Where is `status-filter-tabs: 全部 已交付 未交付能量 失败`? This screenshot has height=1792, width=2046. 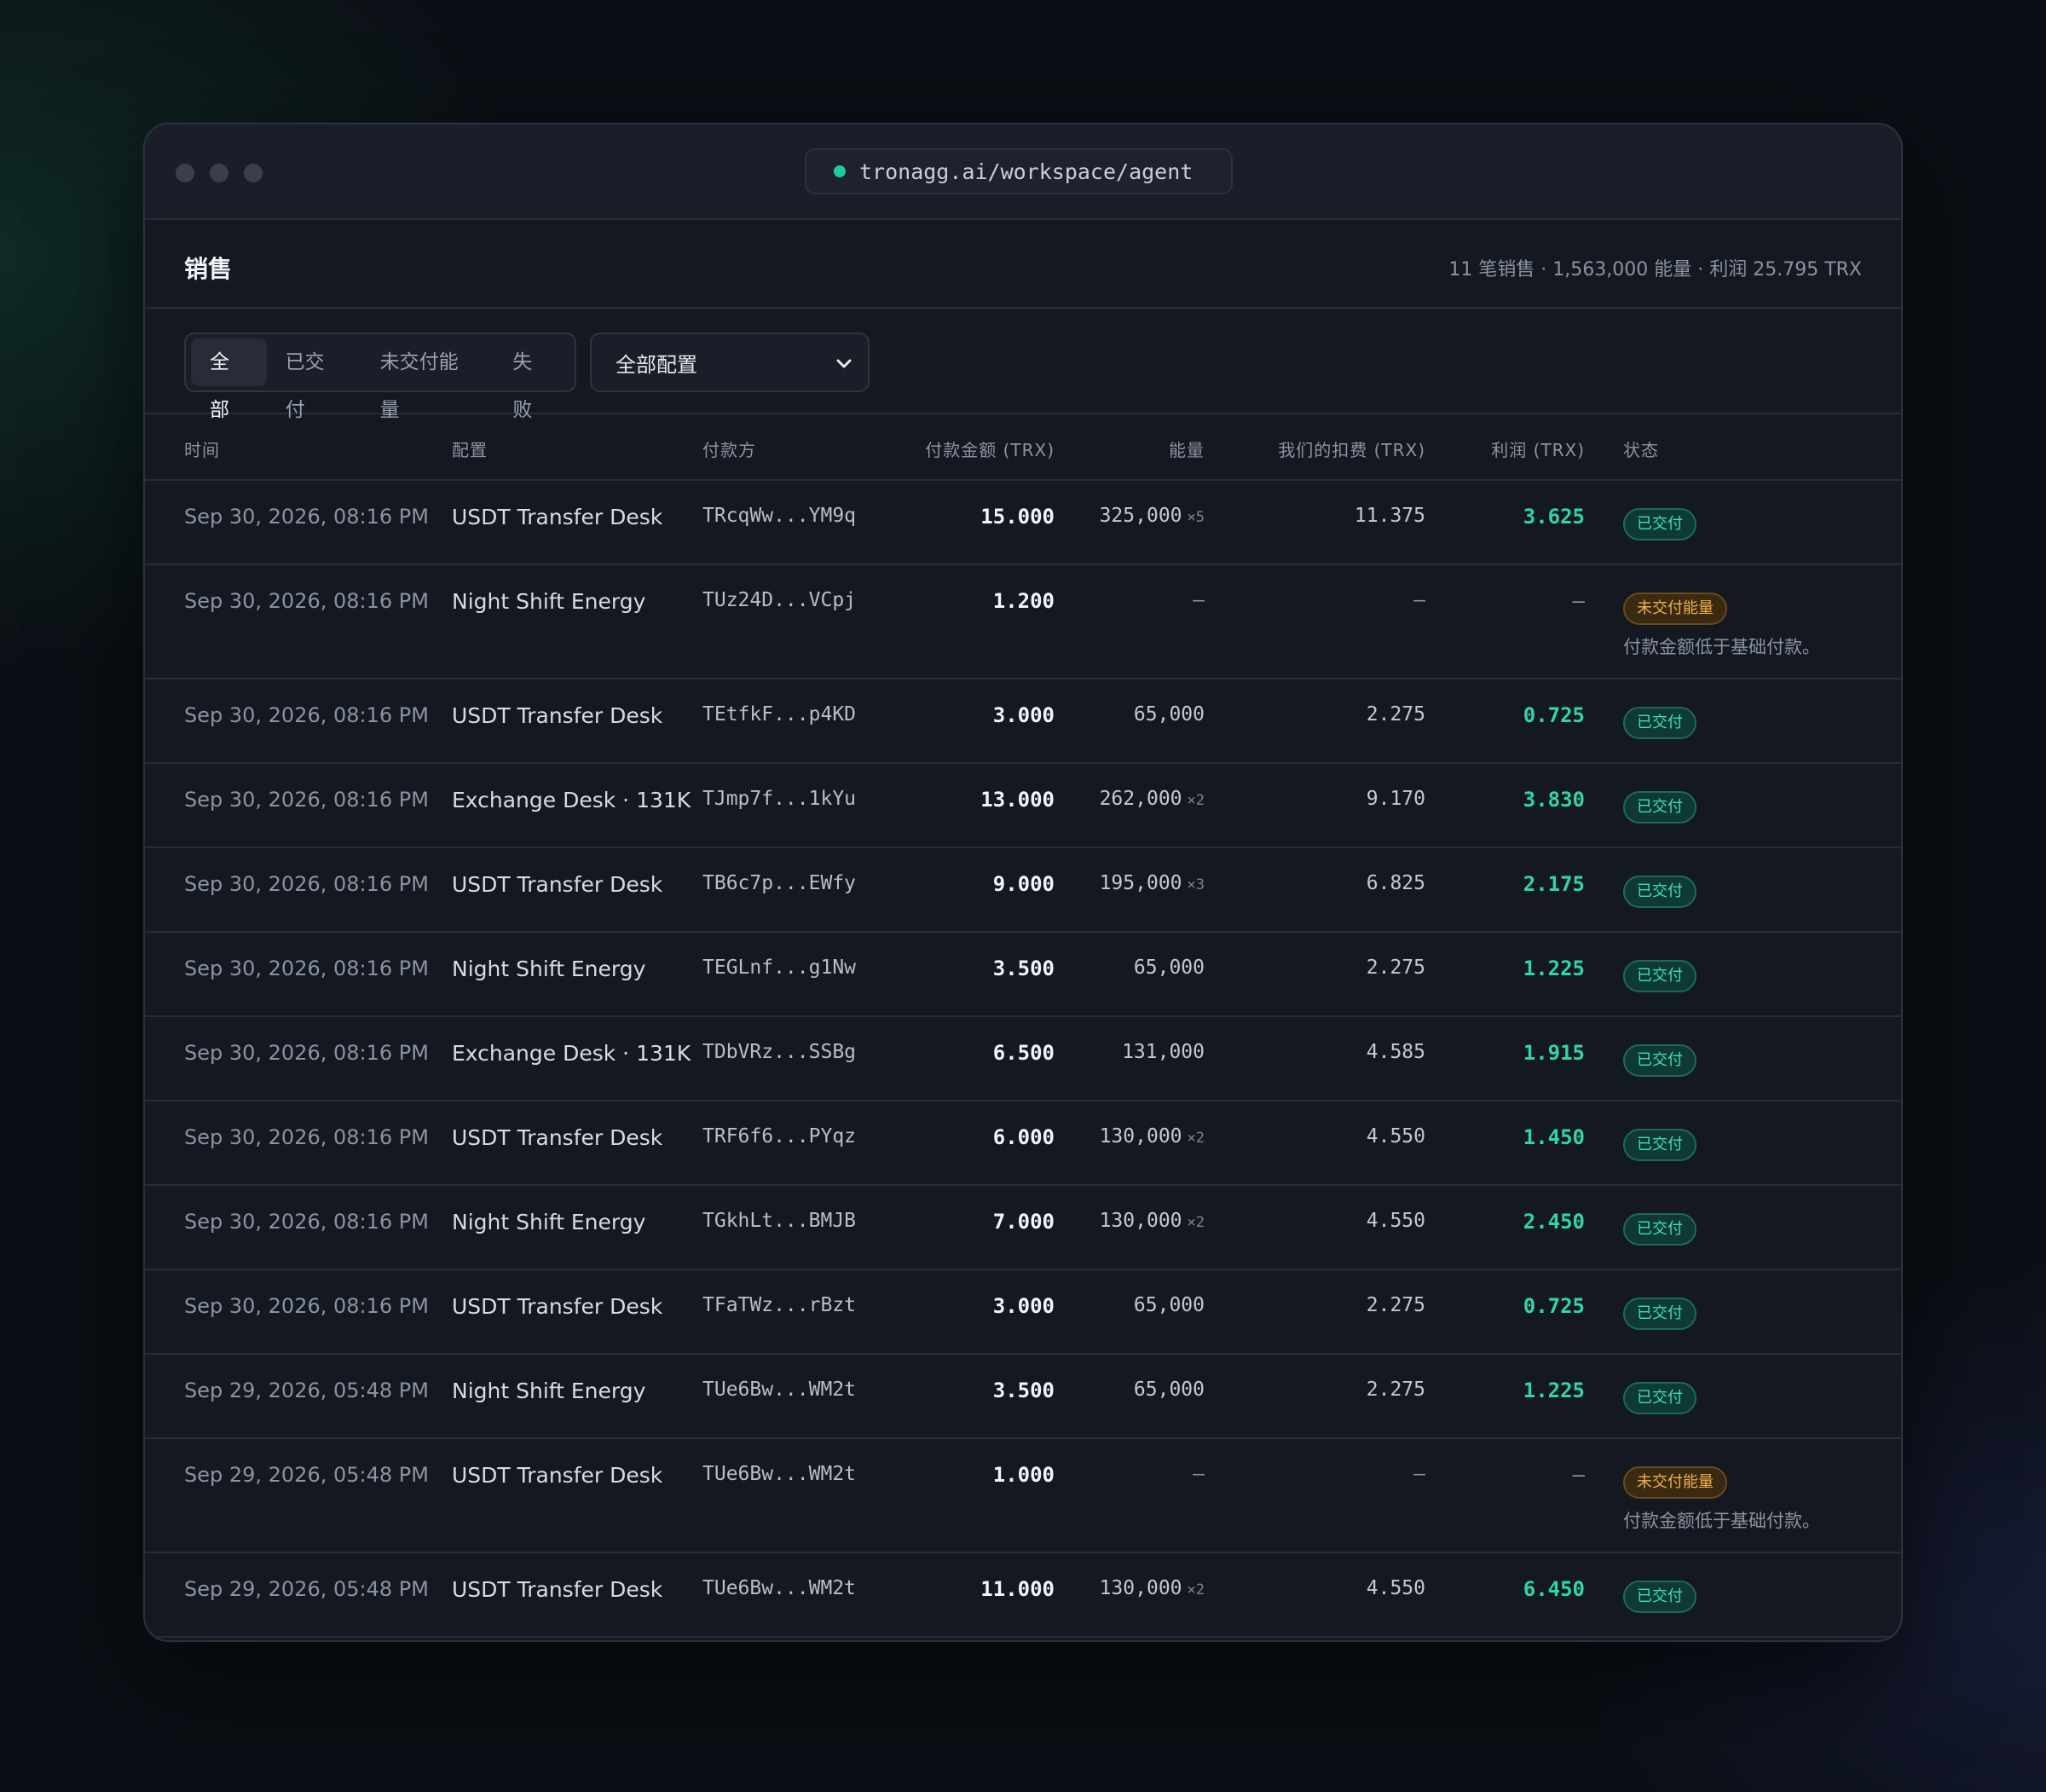 status-filter-tabs: 全部 已交付 未交付能量 失败 is located at coordinates (380, 376).